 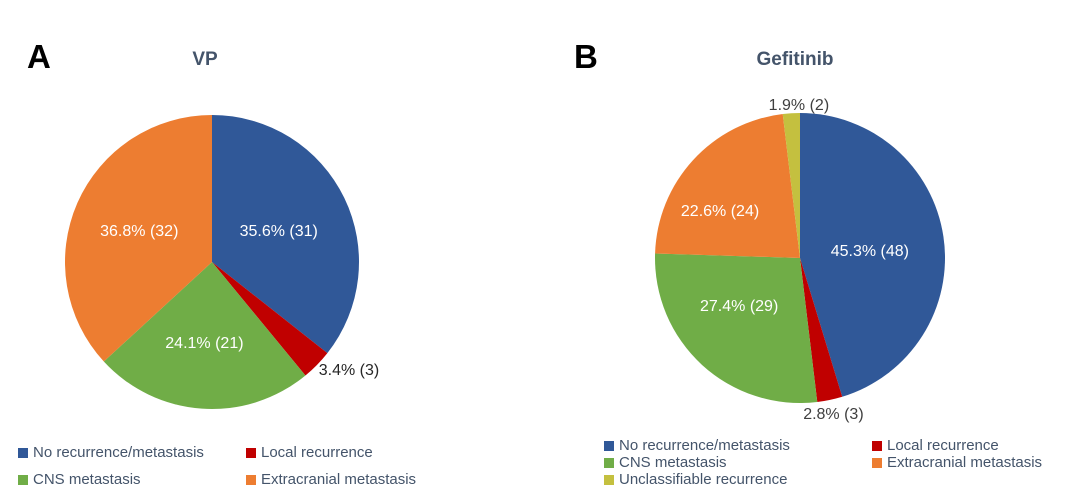 I want to click on slice-label-b-cns: 27.4% (29), so click(x=739, y=306).